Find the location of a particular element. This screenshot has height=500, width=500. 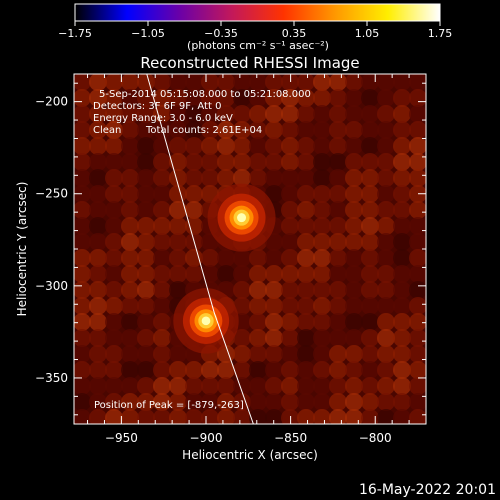

colorbar-strip is located at coordinates (257, 12).